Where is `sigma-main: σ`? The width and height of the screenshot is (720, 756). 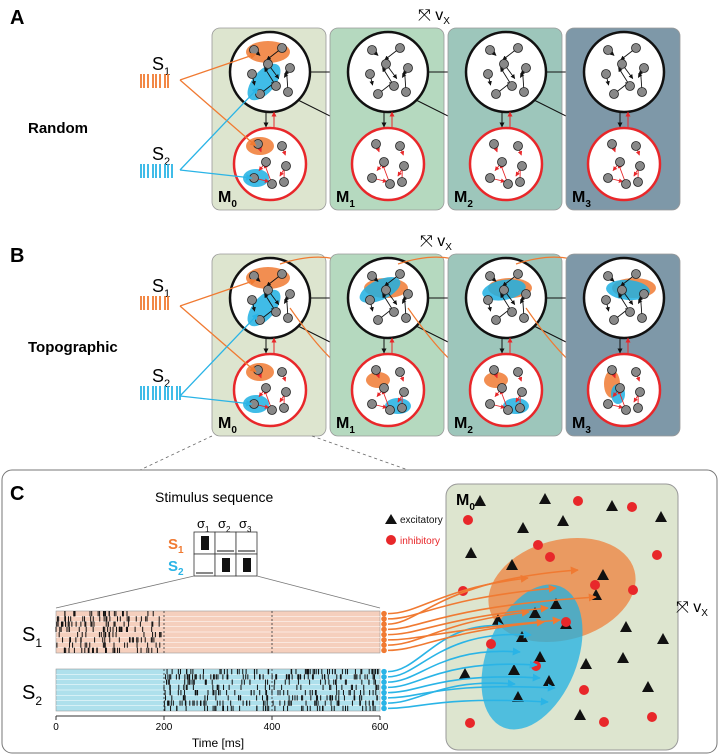 sigma-main: σ is located at coordinates (201, 523).